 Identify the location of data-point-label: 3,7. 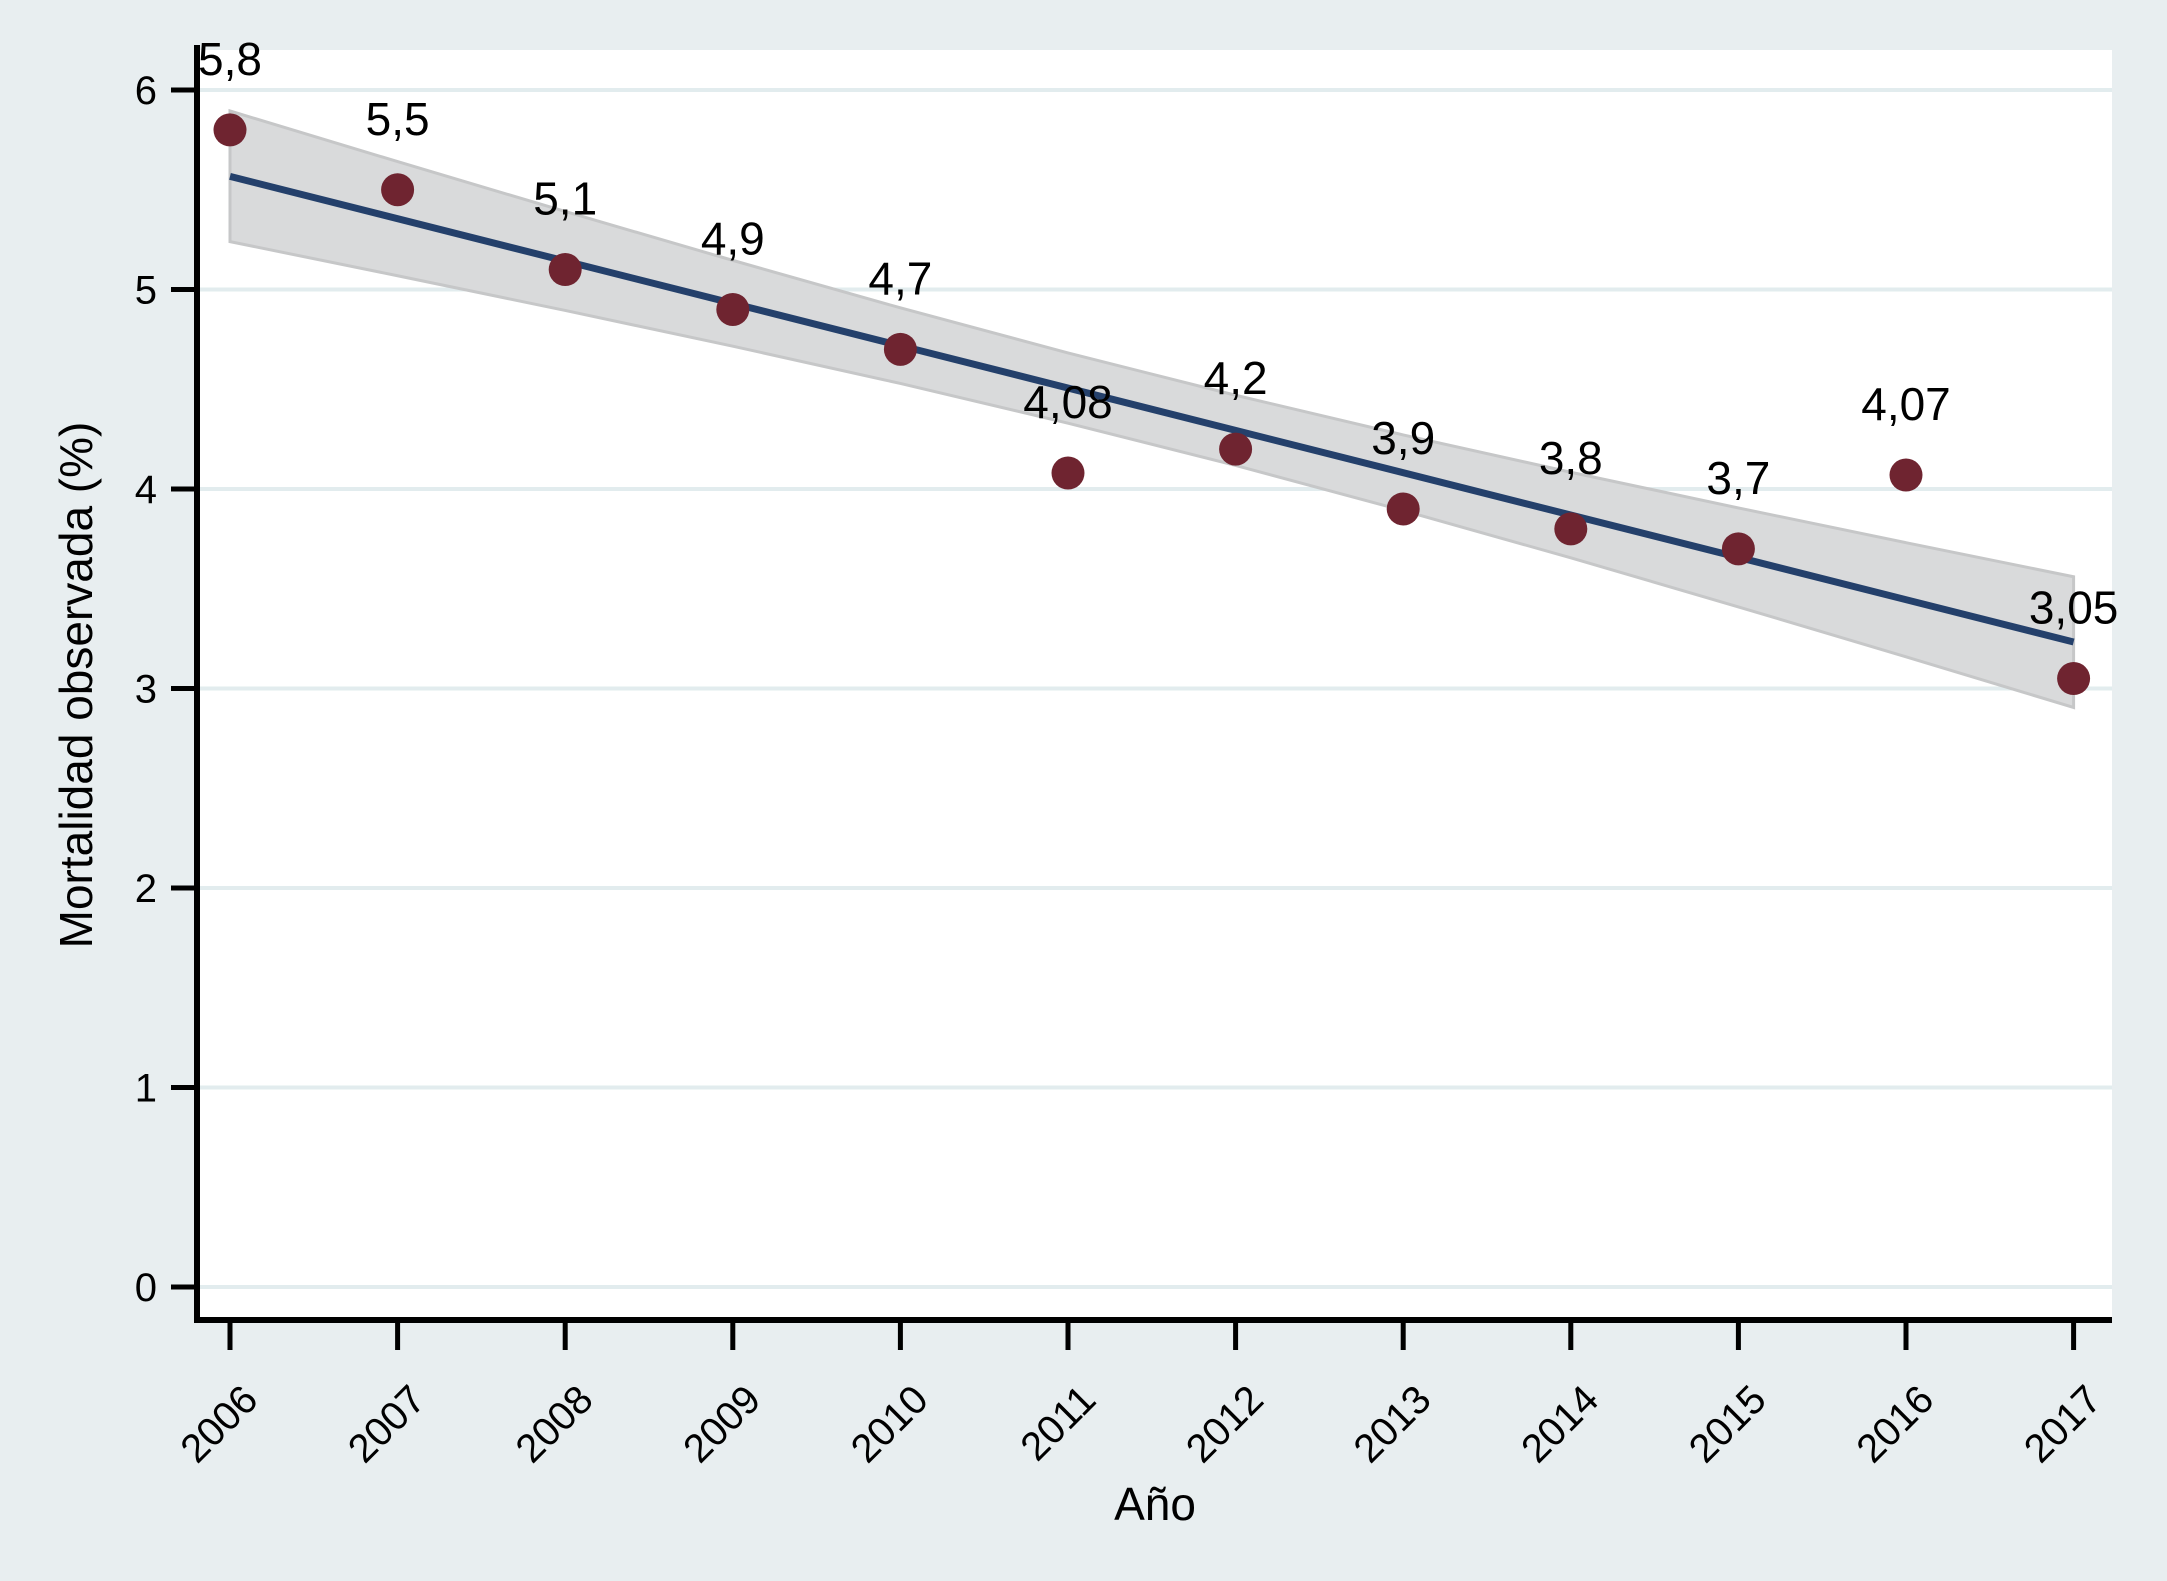
(1738, 478).